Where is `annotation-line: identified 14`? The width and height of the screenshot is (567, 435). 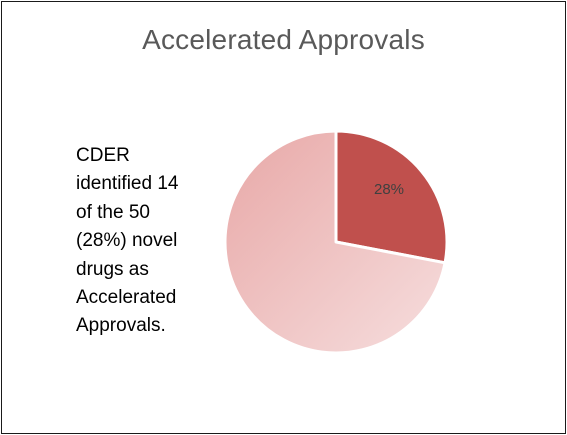
annotation-line: identified 14 is located at coordinates (127, 184).